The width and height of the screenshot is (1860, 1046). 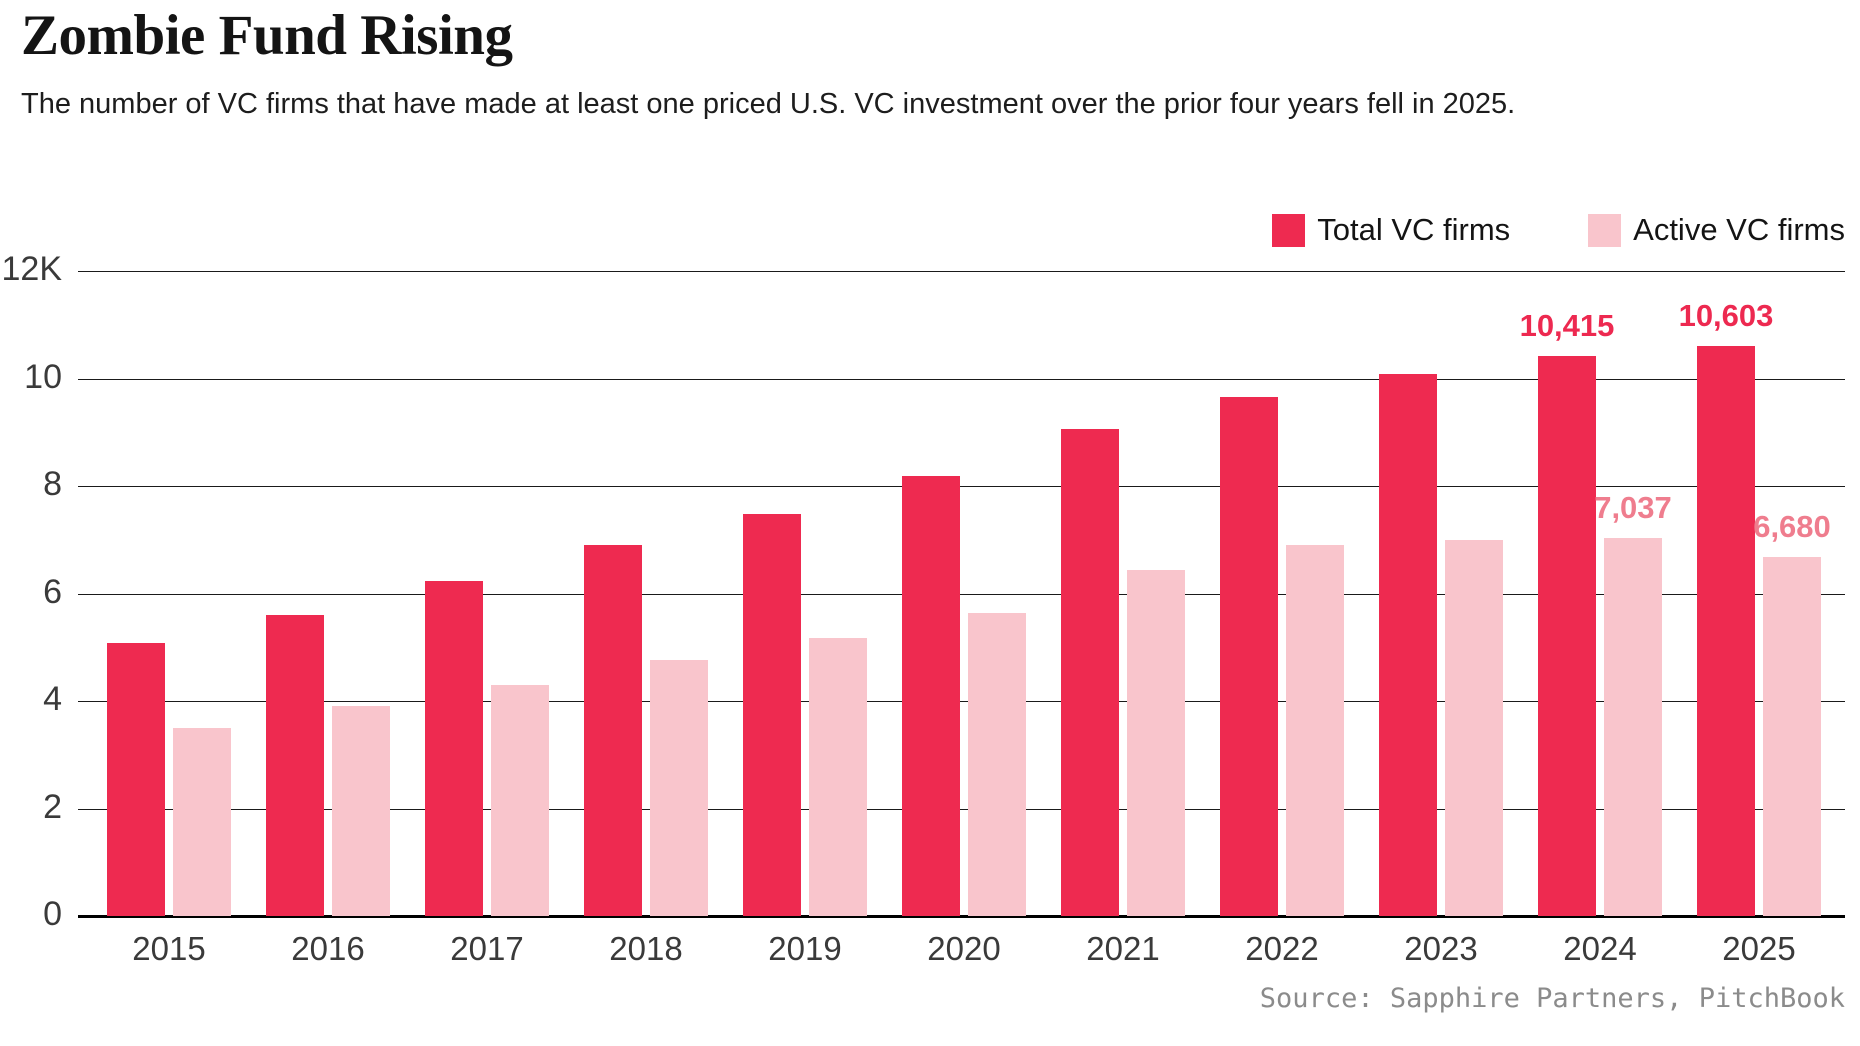 I want to click on bar-active-2019, so click(x=838, y=777).